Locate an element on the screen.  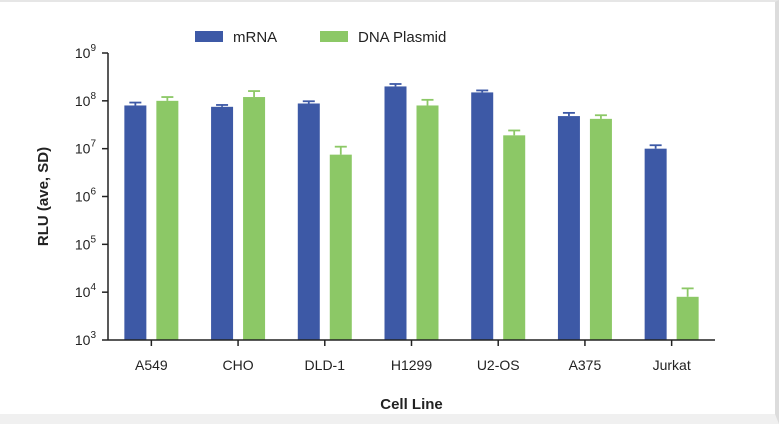
y-axis-title: RLU (ave, SD) is located at coordinates (43, 196).